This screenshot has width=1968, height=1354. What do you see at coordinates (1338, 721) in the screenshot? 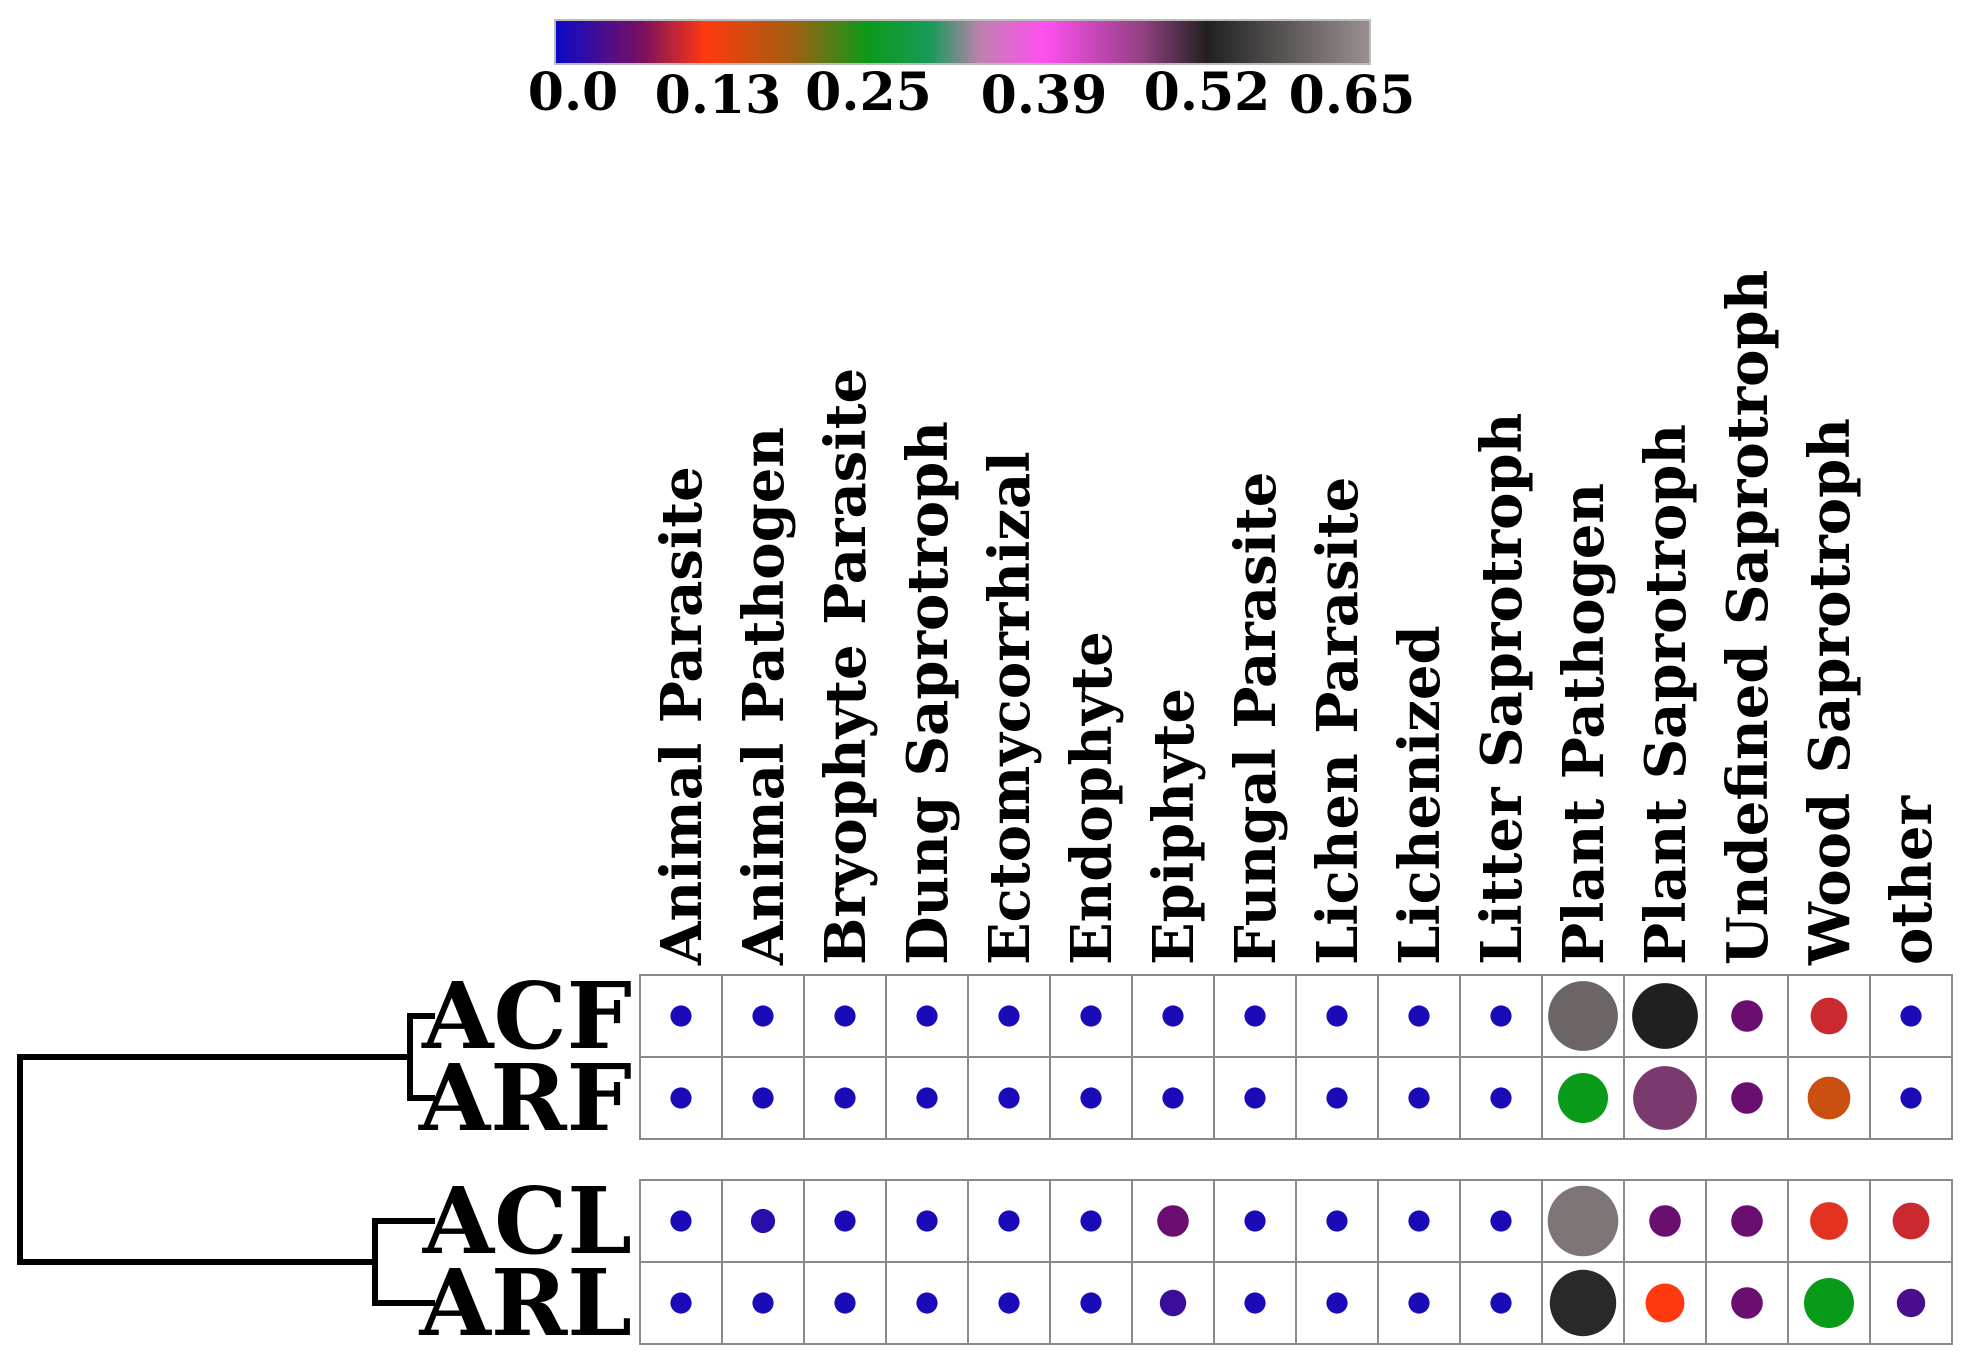
I see `column-label: Lichen Parasite` at bounding box center [1338, 721].